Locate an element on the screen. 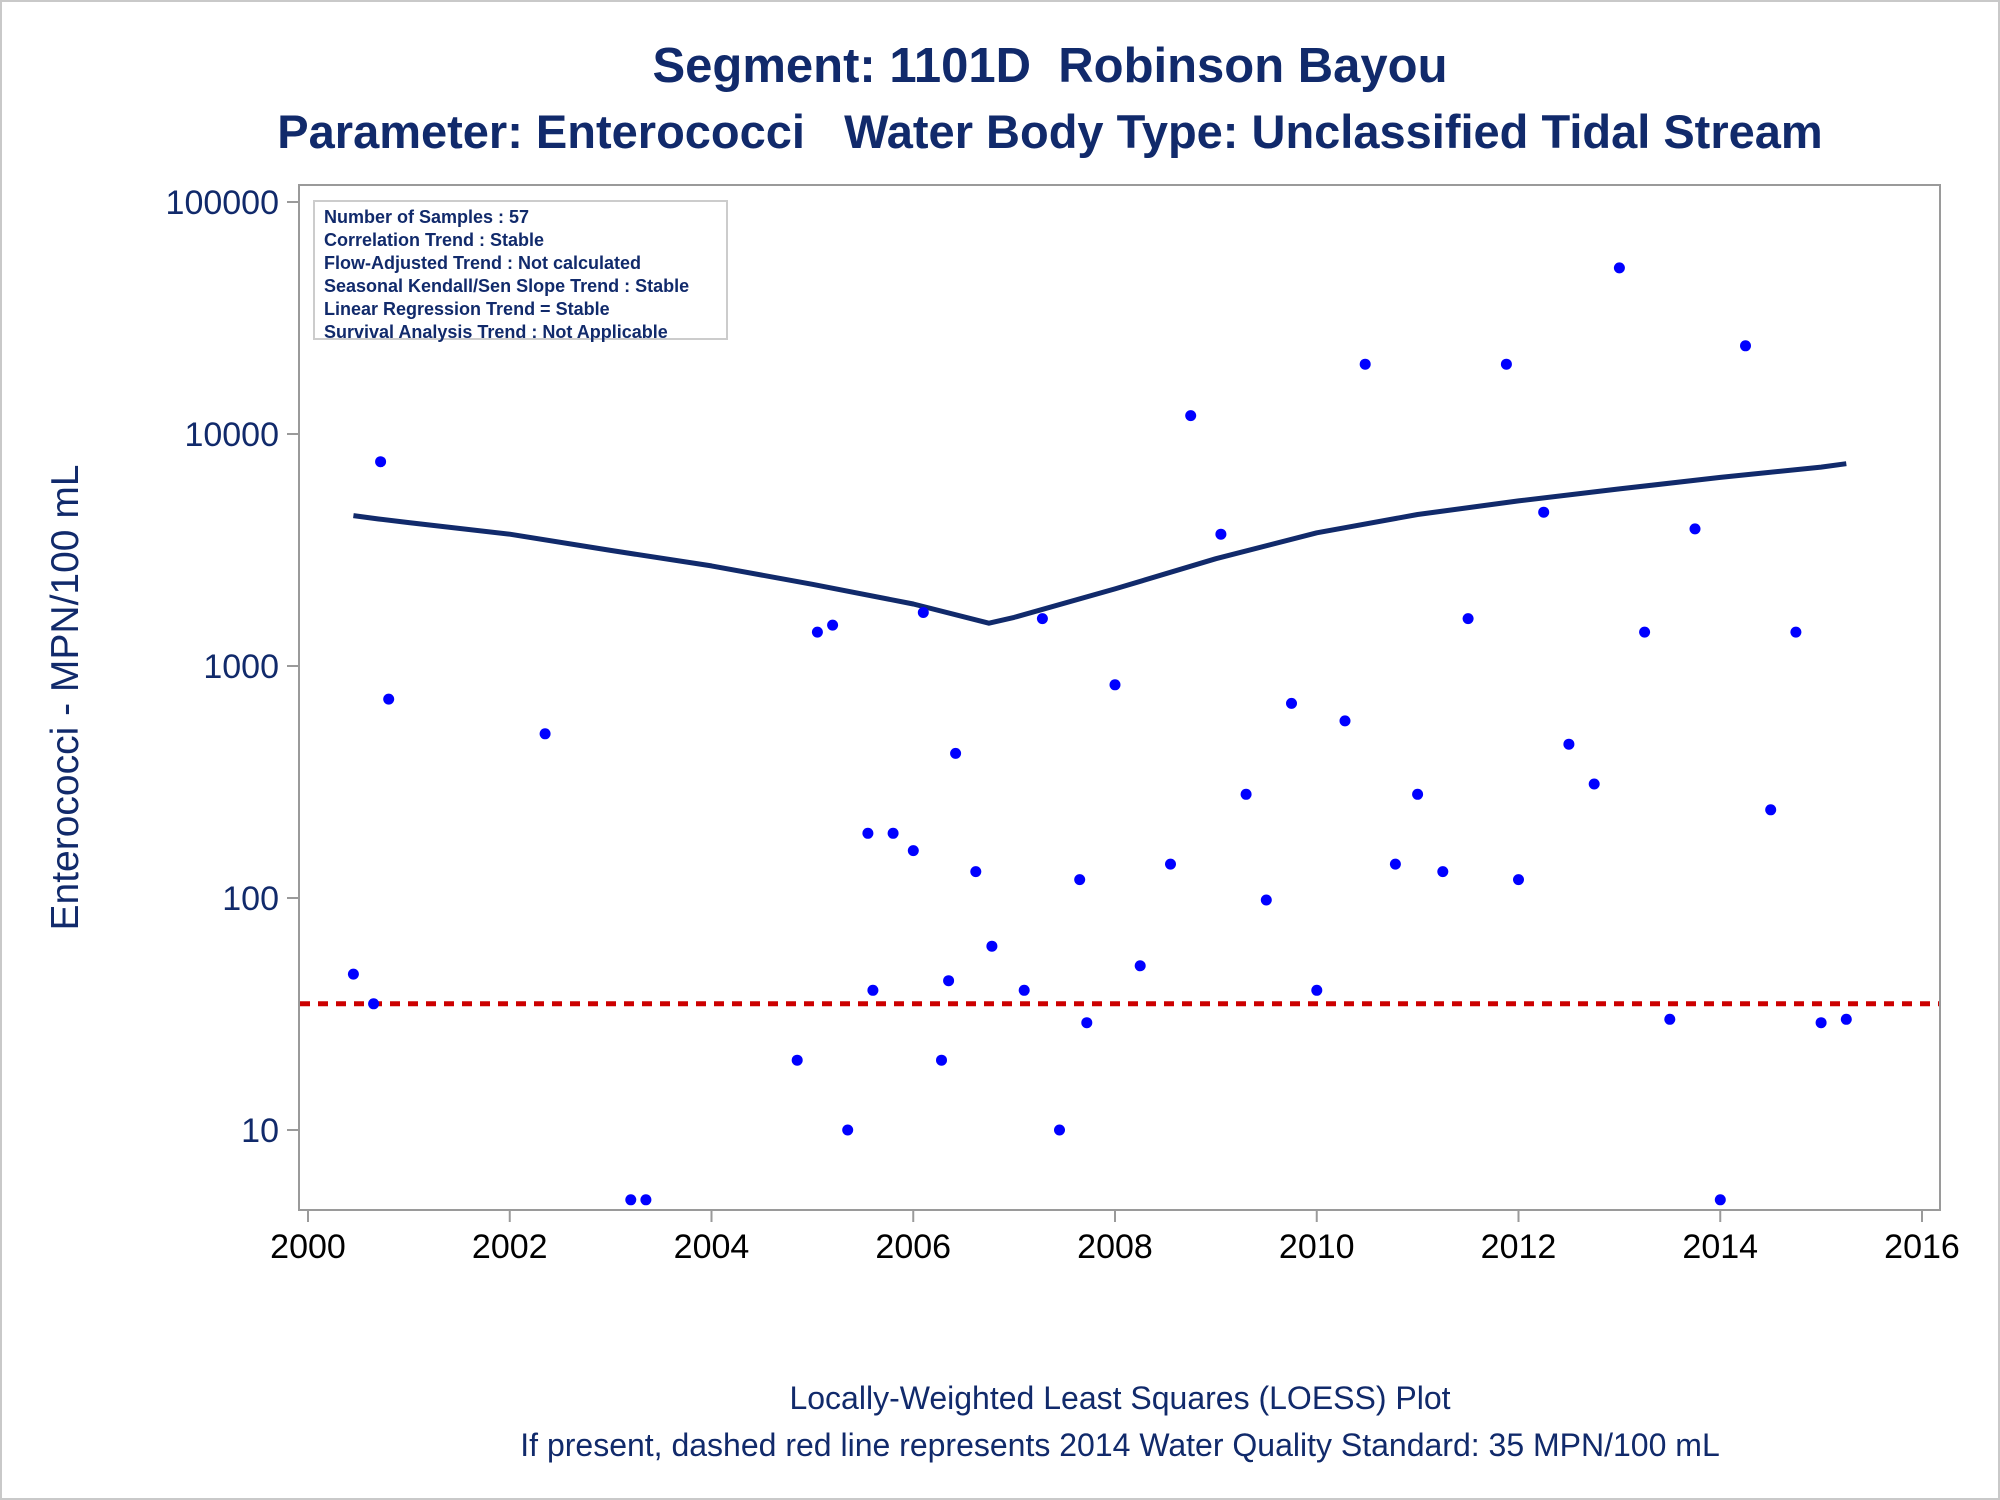  stats-line-flow-adjusted: Flow-Adjusted Trend : Not calculated is located at coordinates (483, 263).